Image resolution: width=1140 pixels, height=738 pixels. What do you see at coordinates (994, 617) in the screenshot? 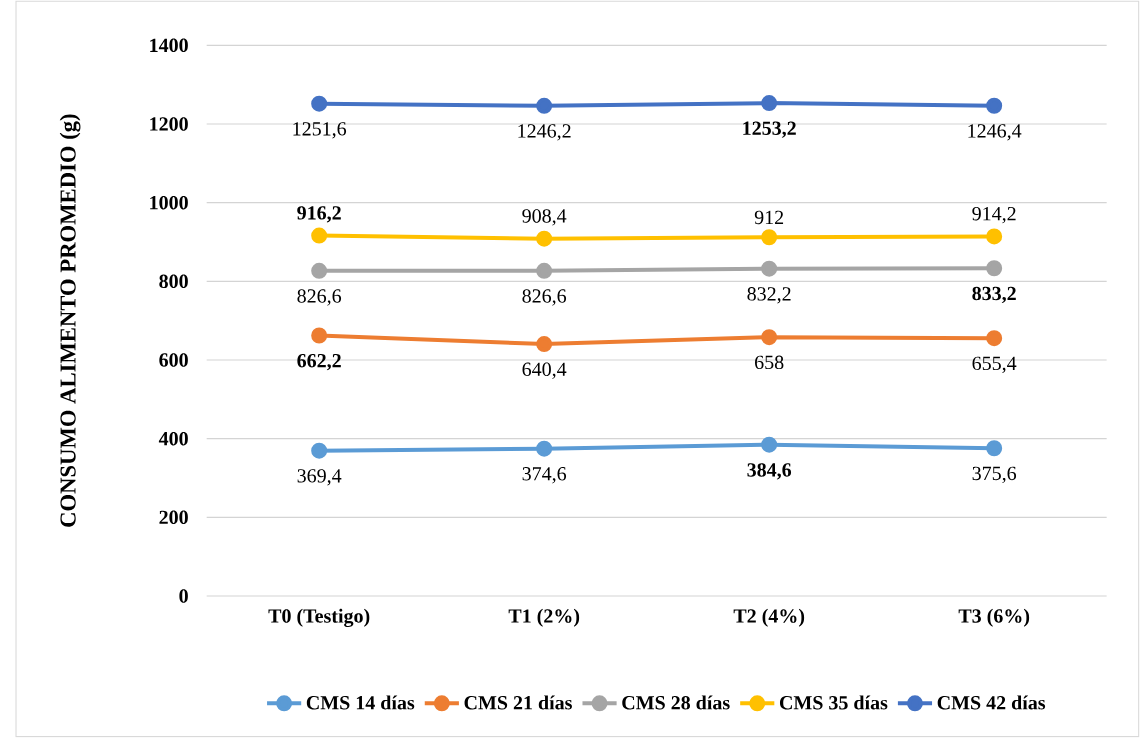
I see `x-tick-label: T3 (6%)` at bounding box center [994, 617].